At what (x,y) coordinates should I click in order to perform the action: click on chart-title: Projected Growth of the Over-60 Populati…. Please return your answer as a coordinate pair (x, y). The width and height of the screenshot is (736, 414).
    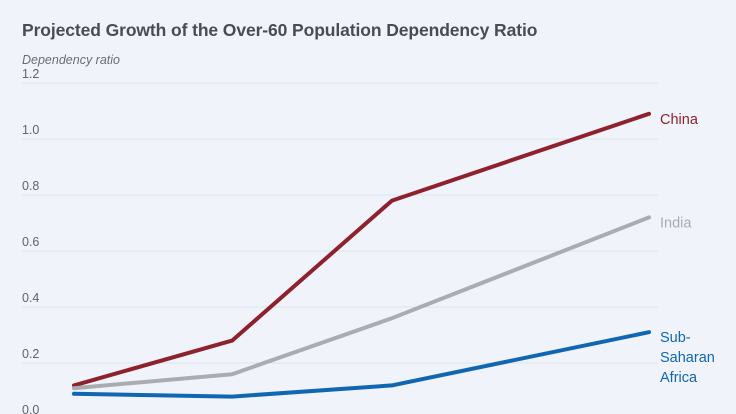
    Looking at the image, I should click on (280, 30).